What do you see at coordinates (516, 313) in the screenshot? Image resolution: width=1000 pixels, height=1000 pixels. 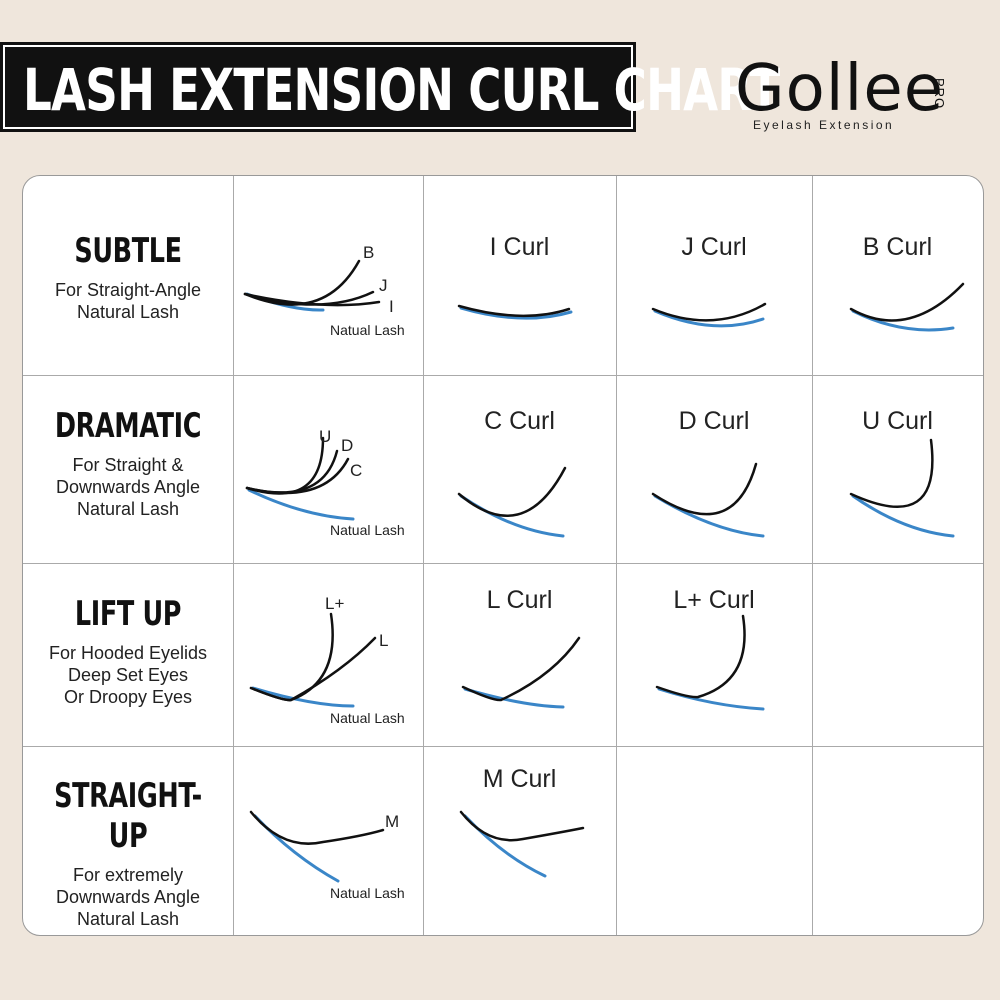 I see `i-curl-icon` at bounding box center [516, 313].